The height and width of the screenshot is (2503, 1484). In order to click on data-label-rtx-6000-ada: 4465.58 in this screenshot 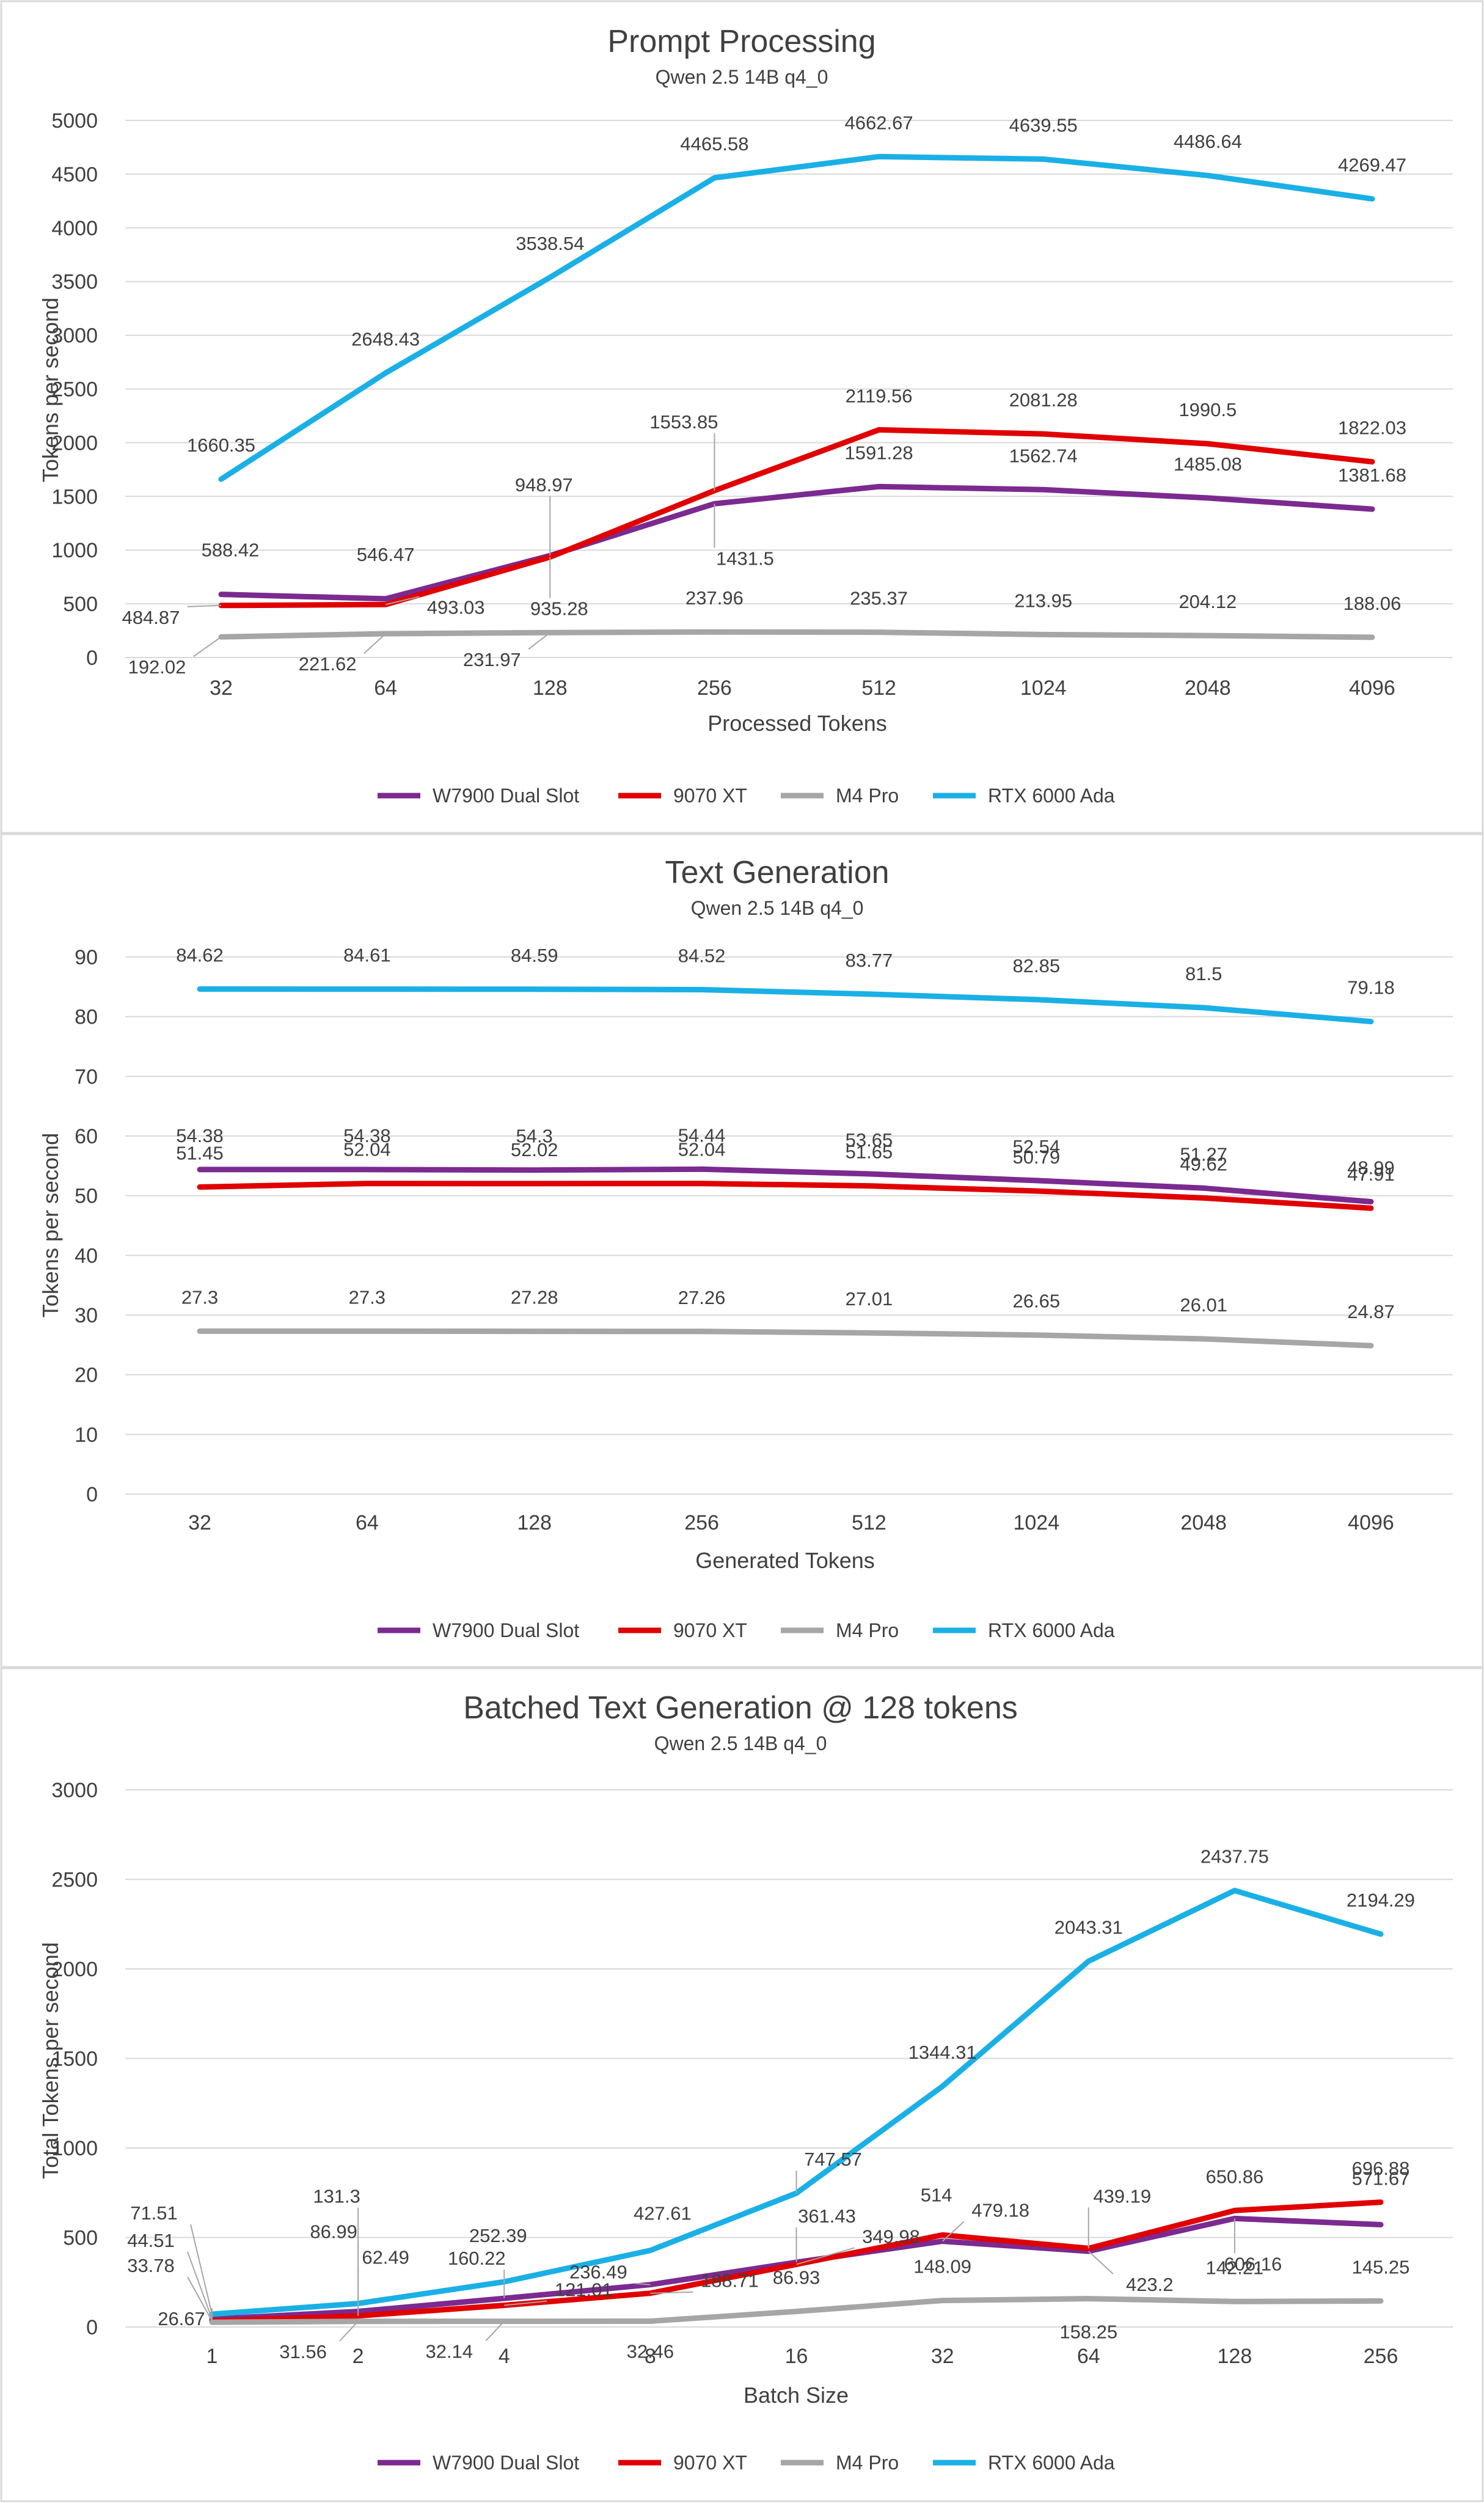, I will do `click(714, 144)`.